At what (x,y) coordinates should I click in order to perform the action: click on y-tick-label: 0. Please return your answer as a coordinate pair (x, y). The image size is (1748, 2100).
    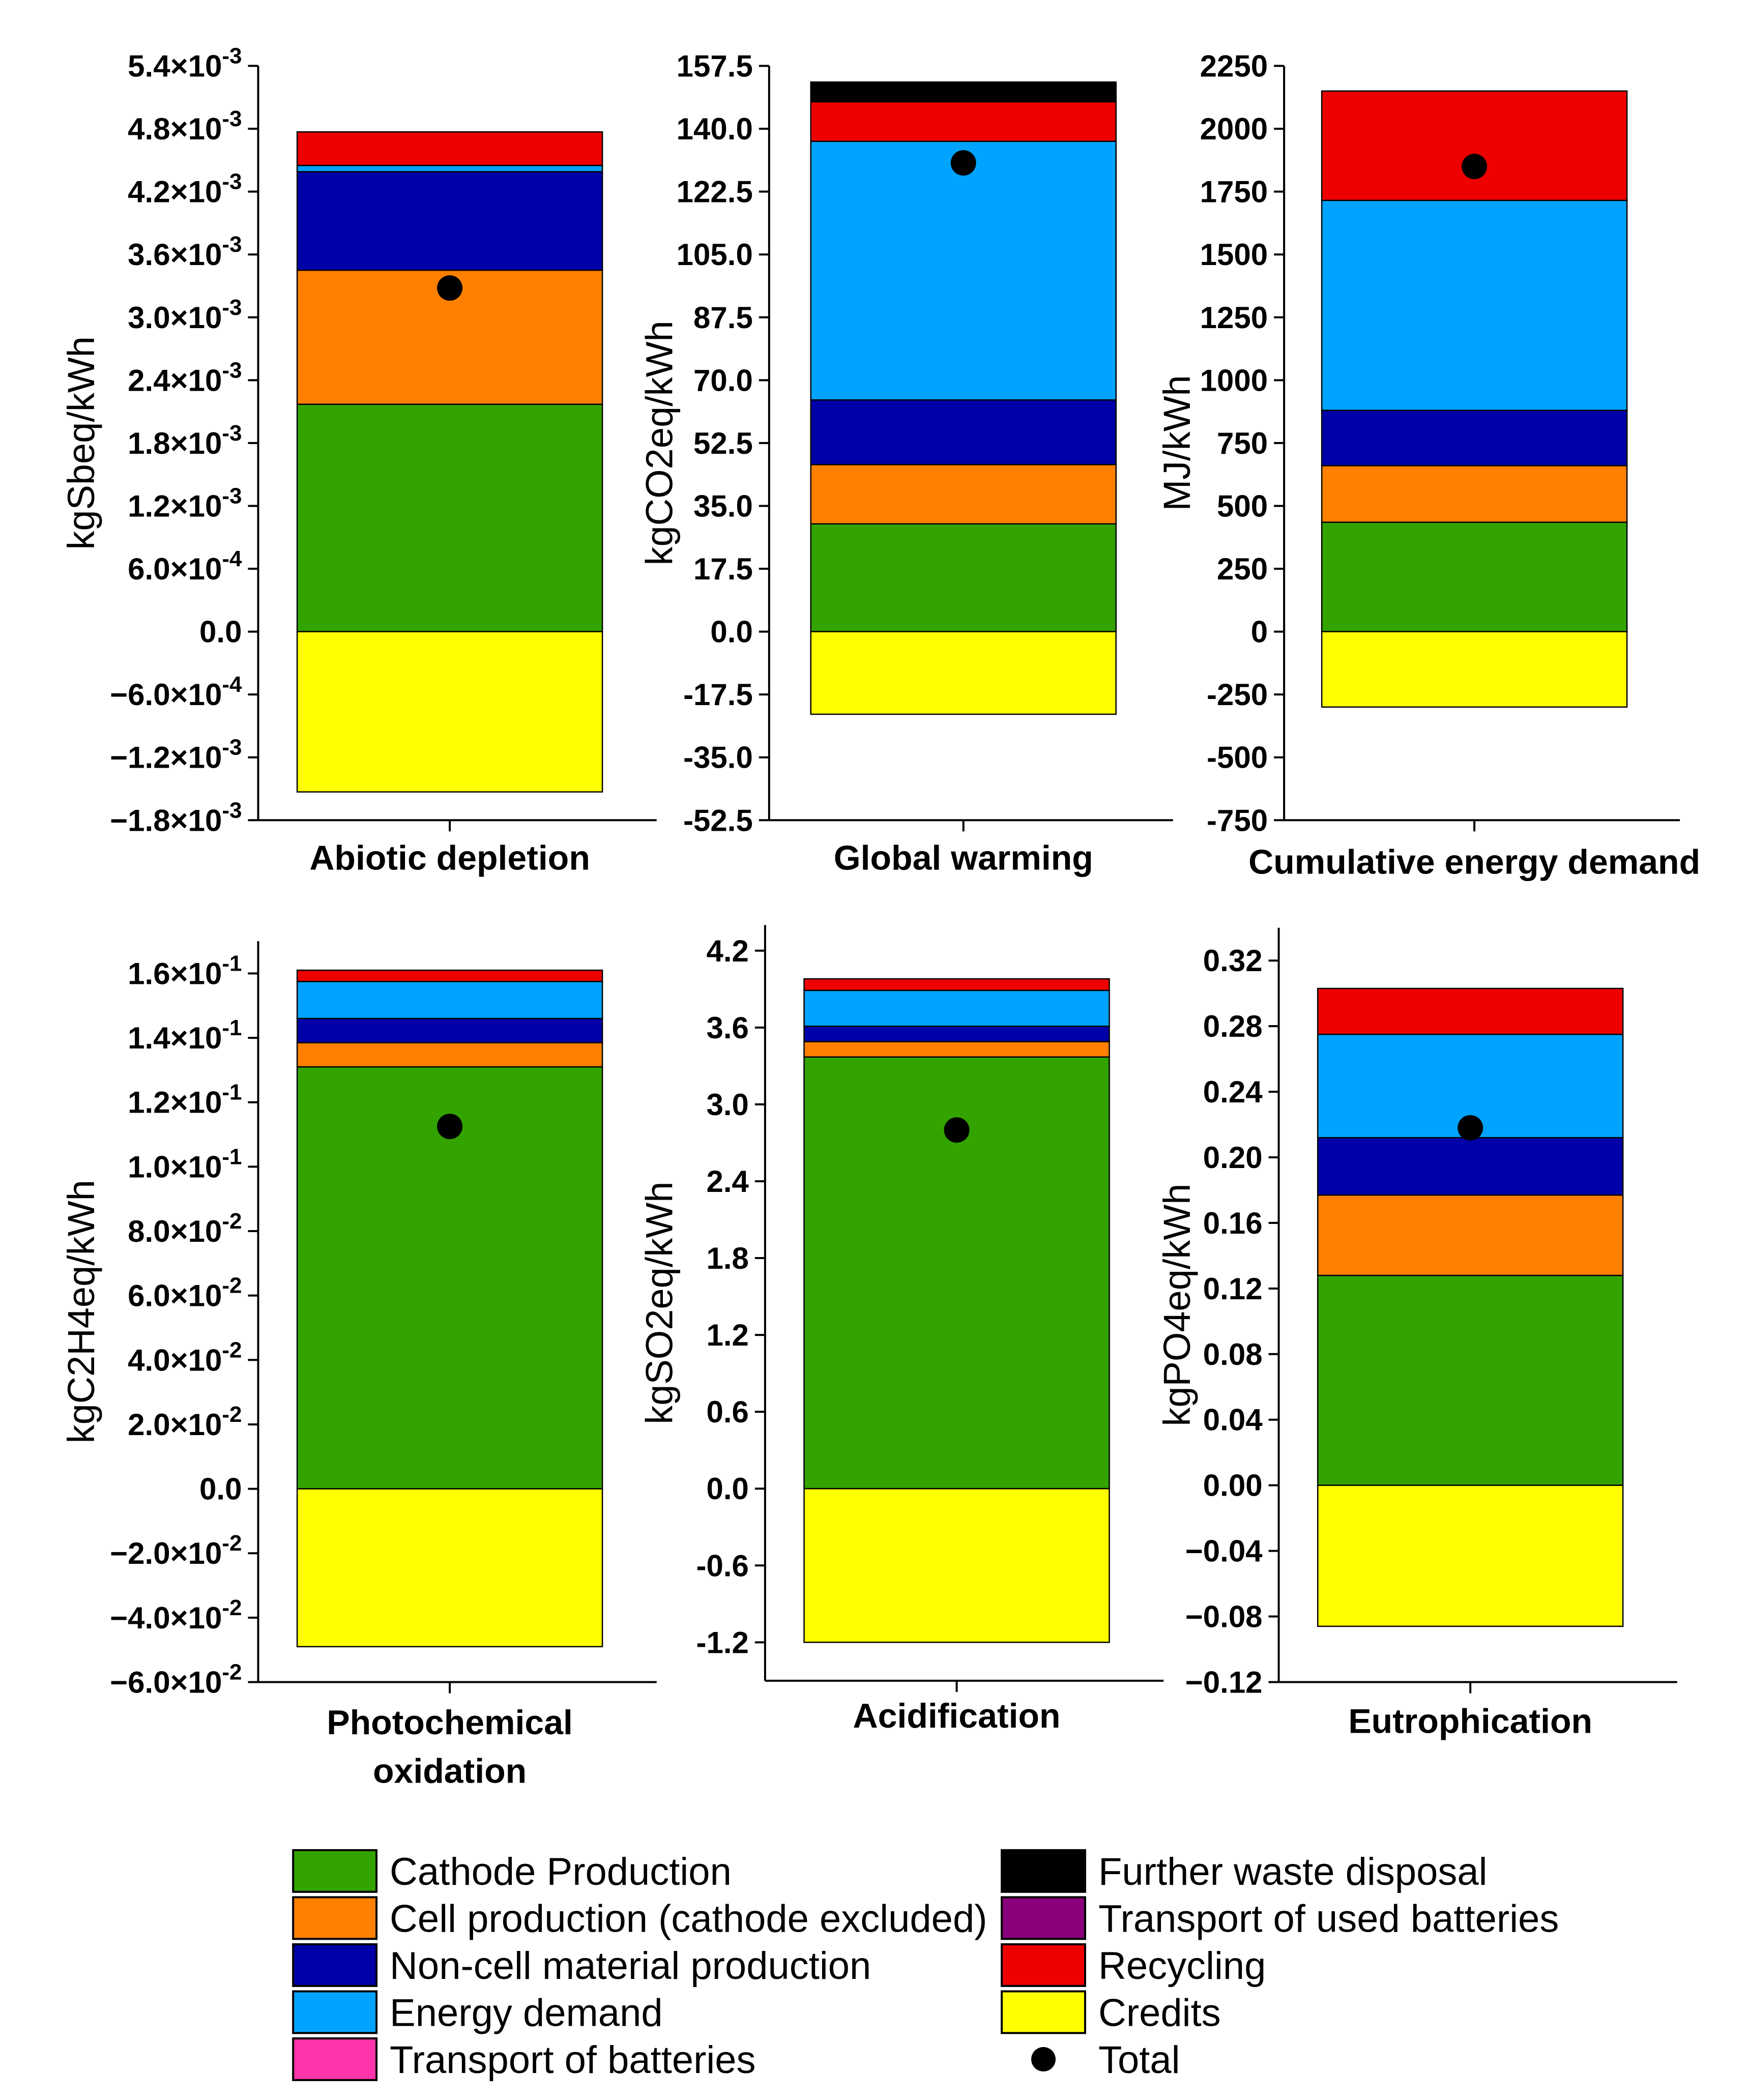
    Looking at the image, I should click on (1260, 632).